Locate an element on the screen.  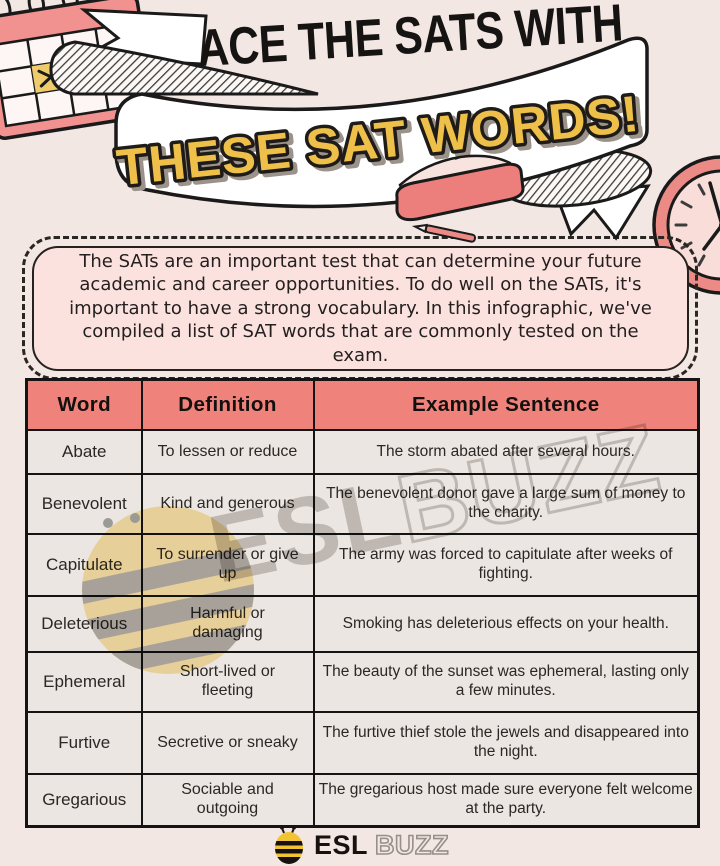
word-cell: Gregarious is located at coordinates (84, 800).